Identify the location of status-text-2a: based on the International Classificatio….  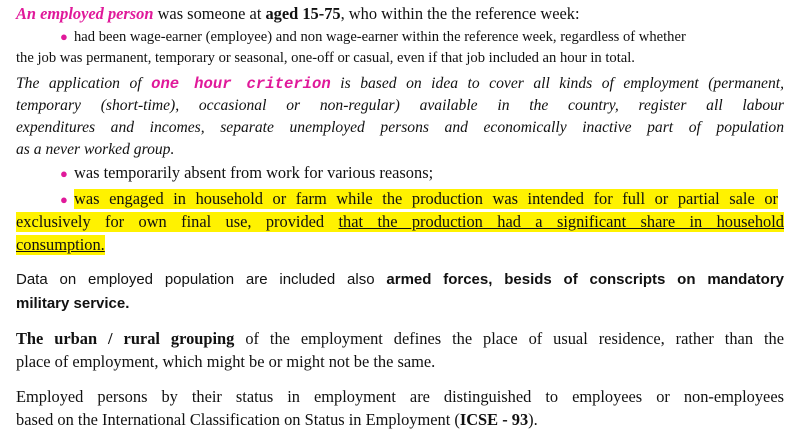
(238, 419).